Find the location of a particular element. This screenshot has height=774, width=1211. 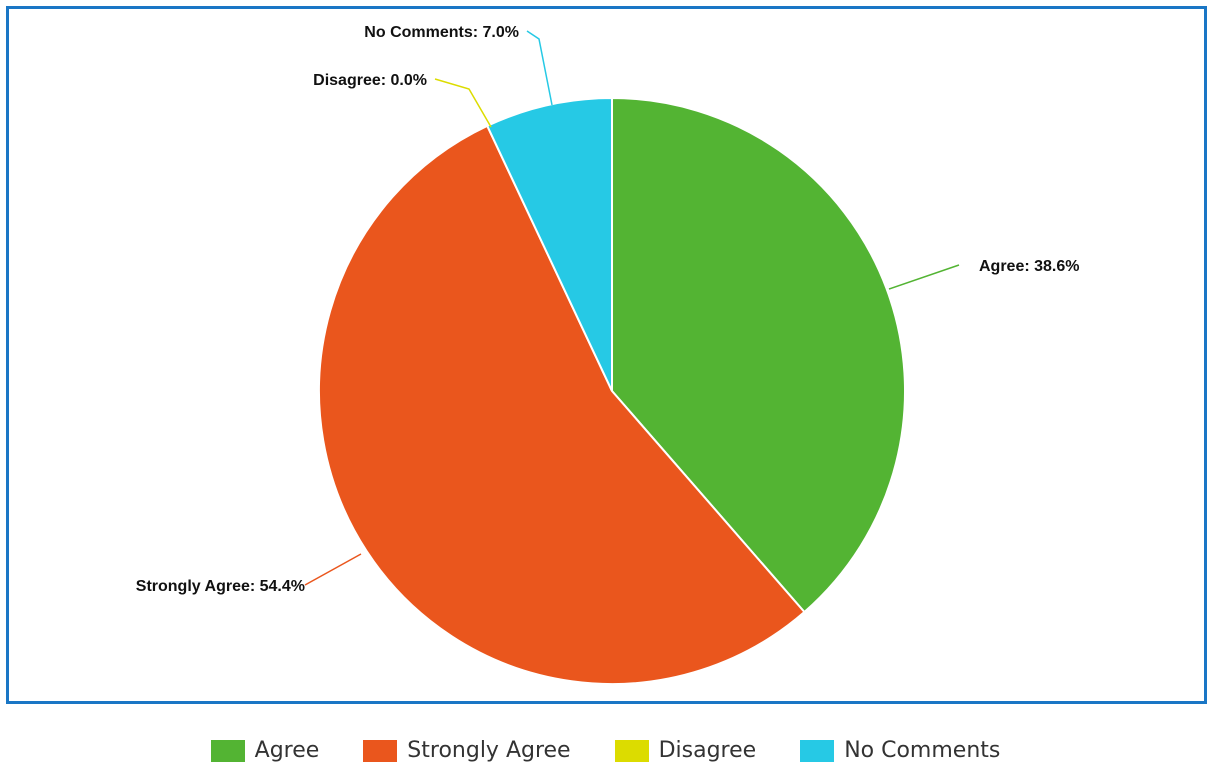

legend-label-disagree: Disagree is located at coordinates (707, 750).